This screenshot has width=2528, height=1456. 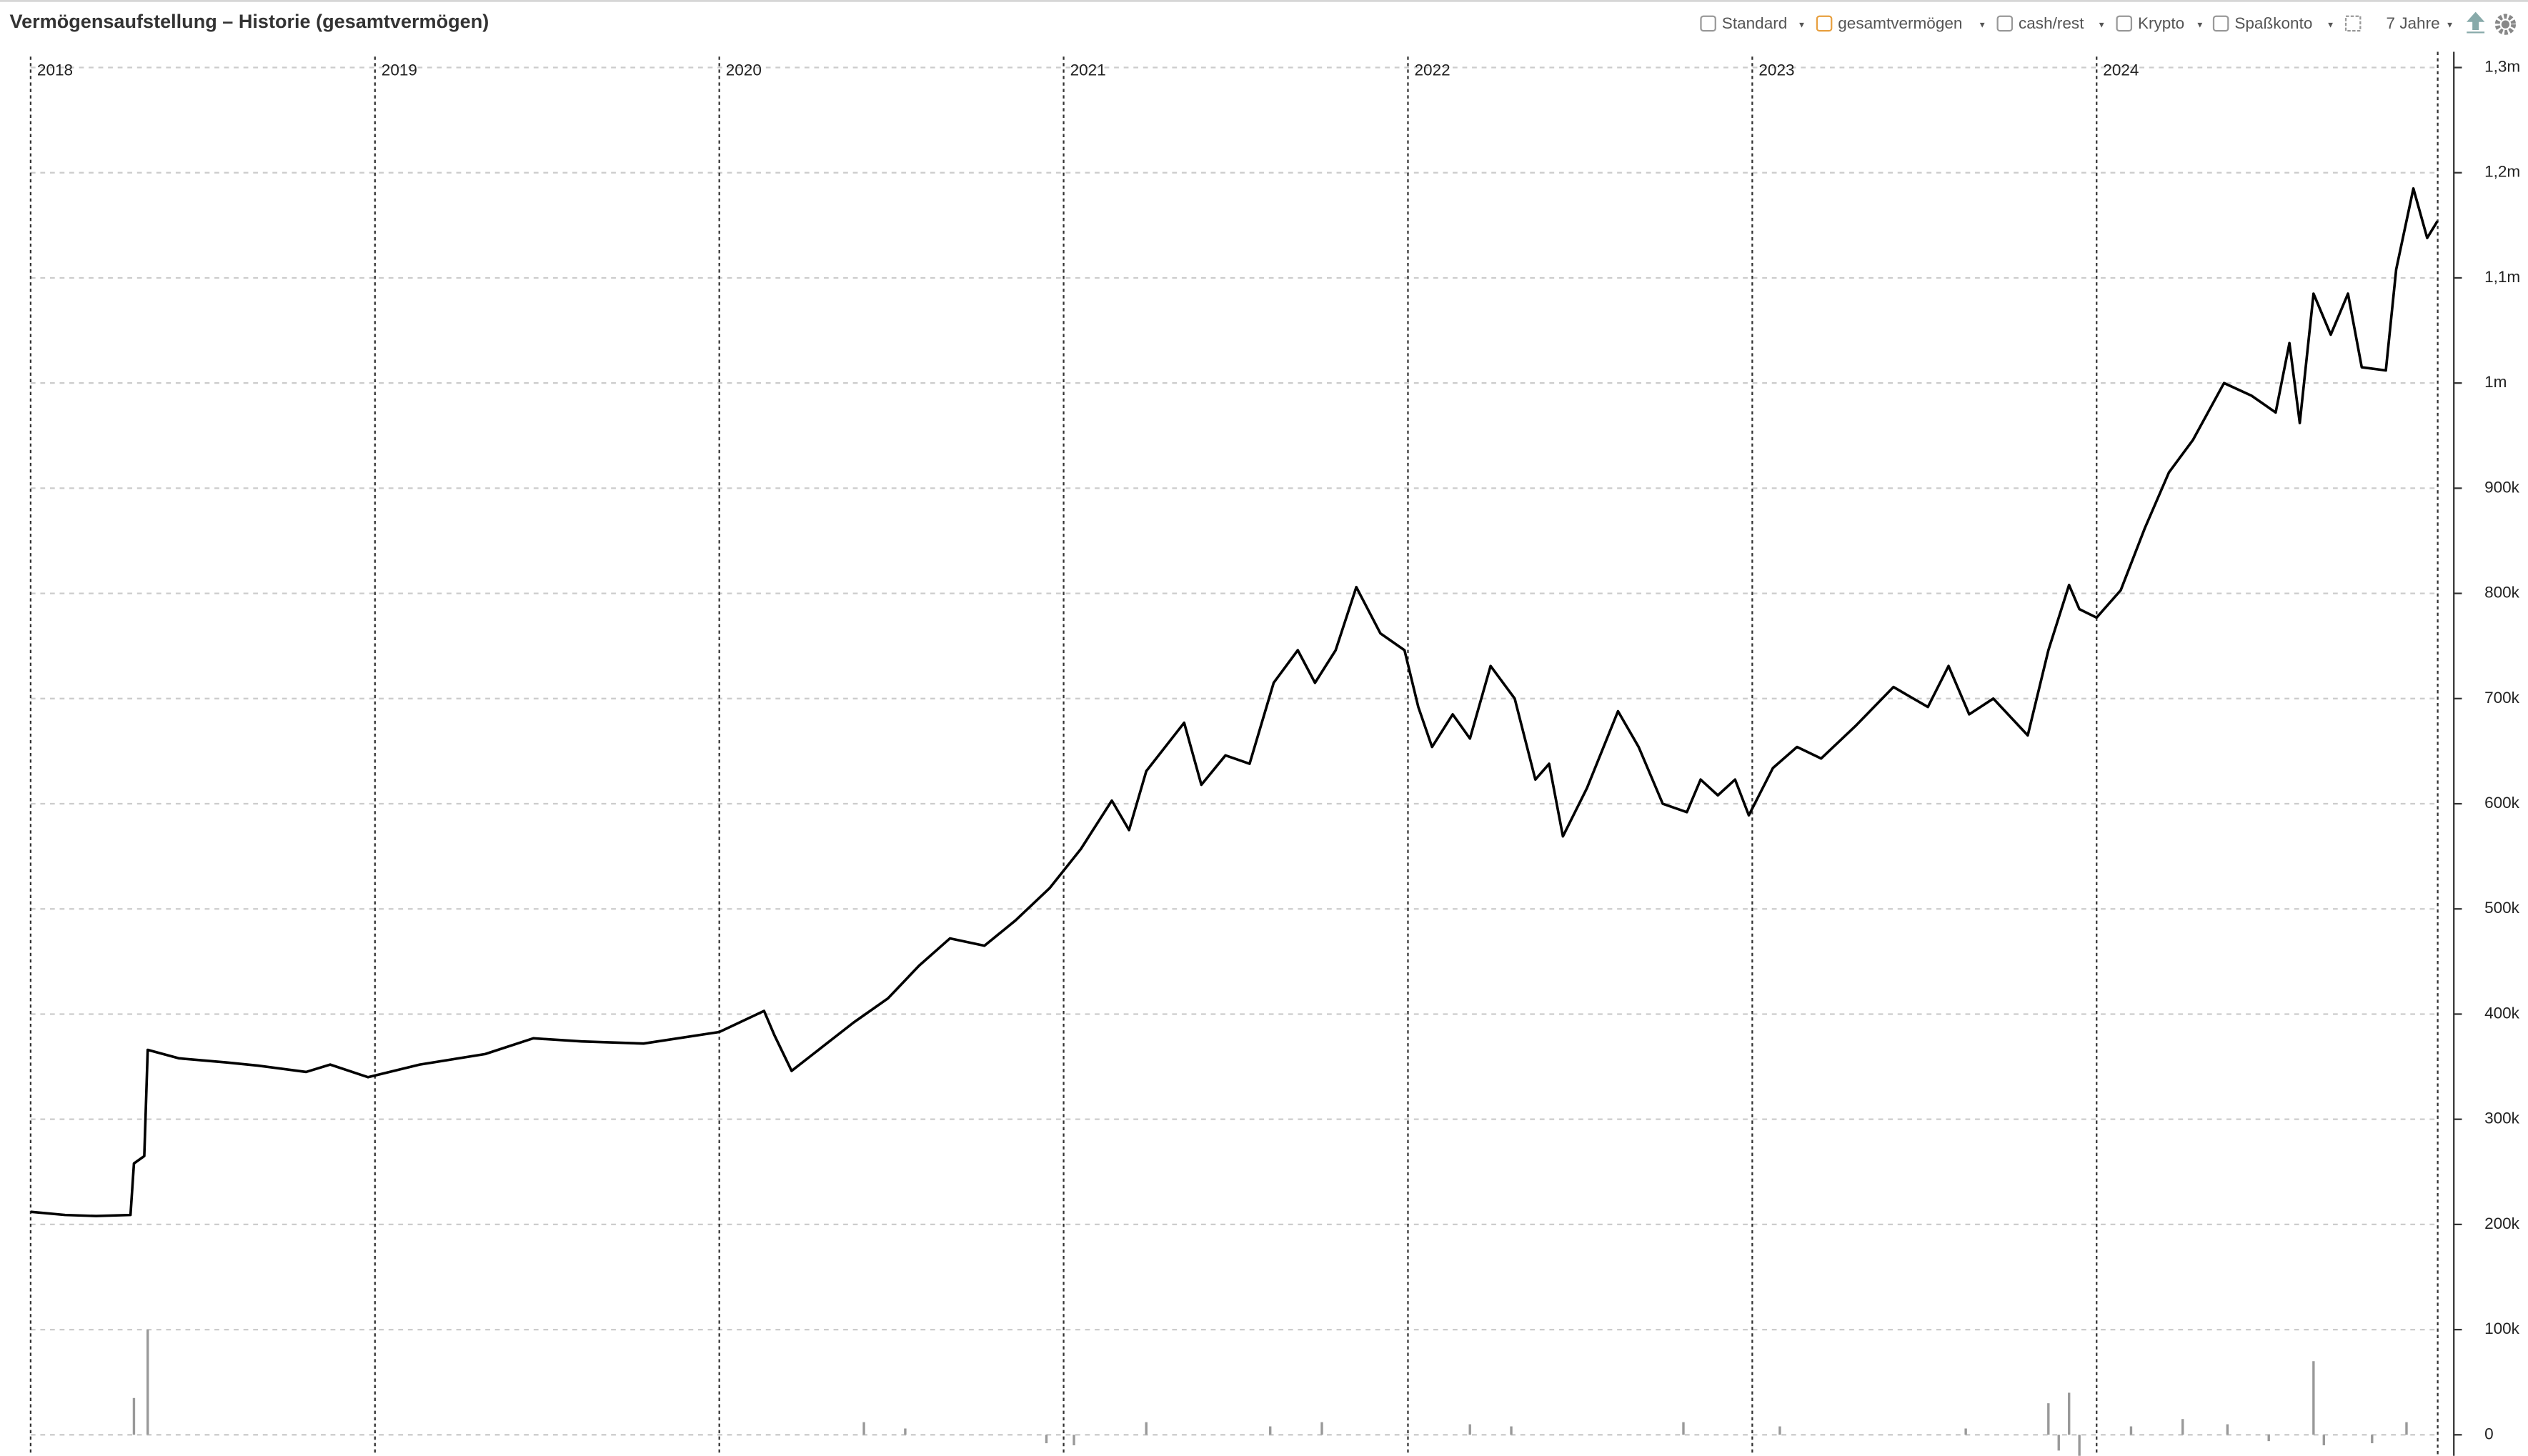 What do you see at coordinates (2051, 23) in the screenshot?
I see `toolbar-item: cash/rest` at bounding box center [2051, 23].